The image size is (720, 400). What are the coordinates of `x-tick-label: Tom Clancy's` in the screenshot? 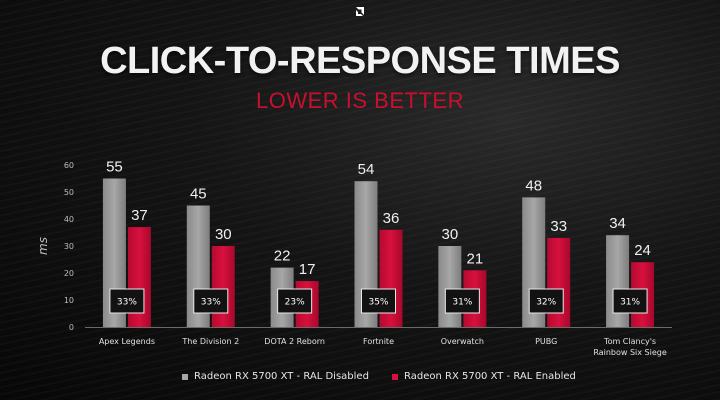 It's located at (629, 341).